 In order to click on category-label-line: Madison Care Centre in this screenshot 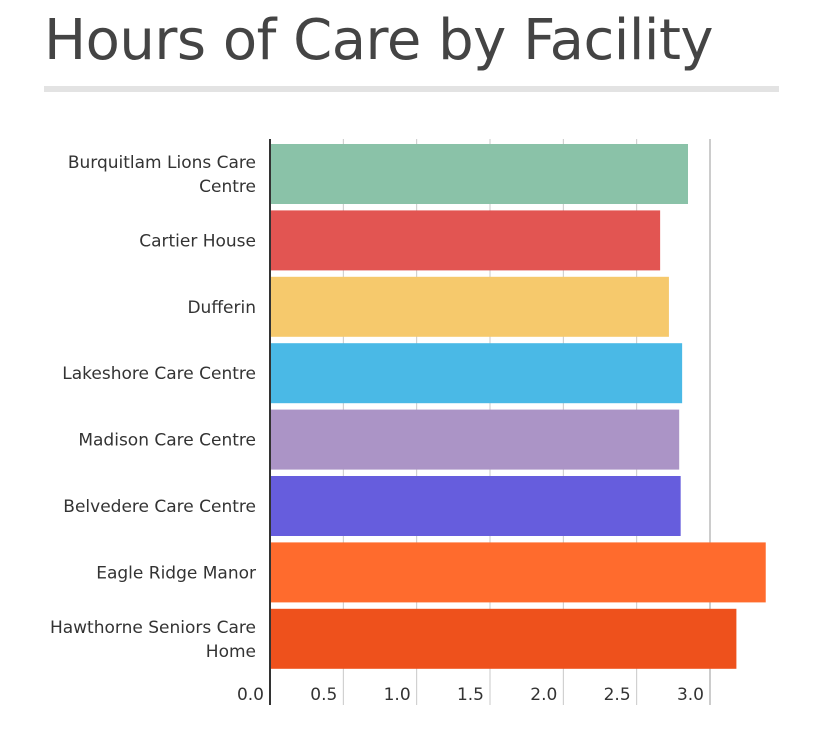, I will do `click(167, 441)`.